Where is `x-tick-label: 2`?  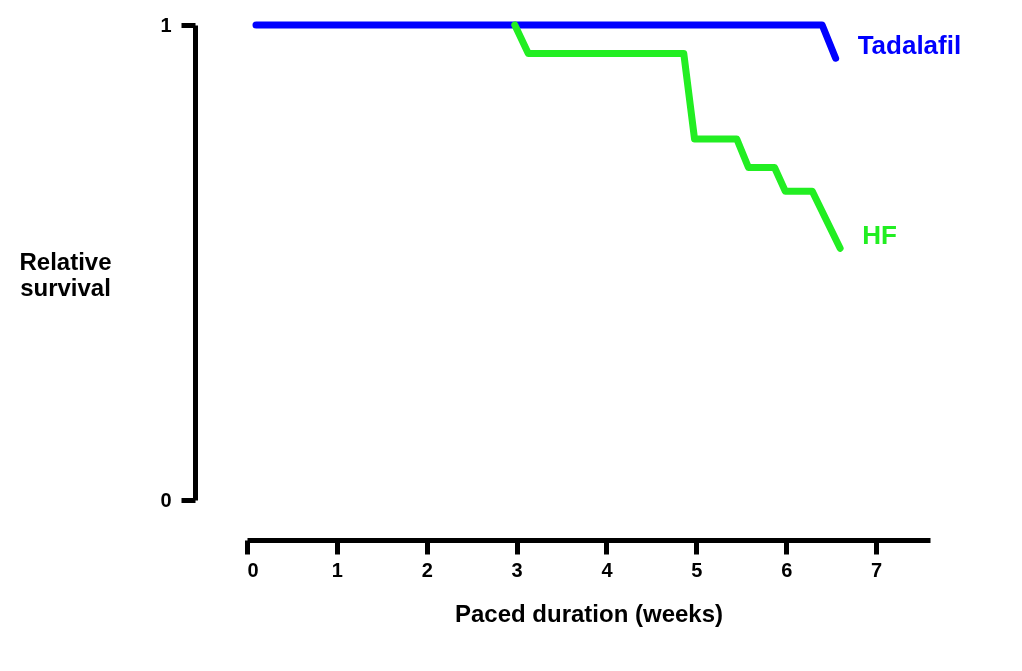
x-tick-label: 2 is located at coordinates (427, 569).